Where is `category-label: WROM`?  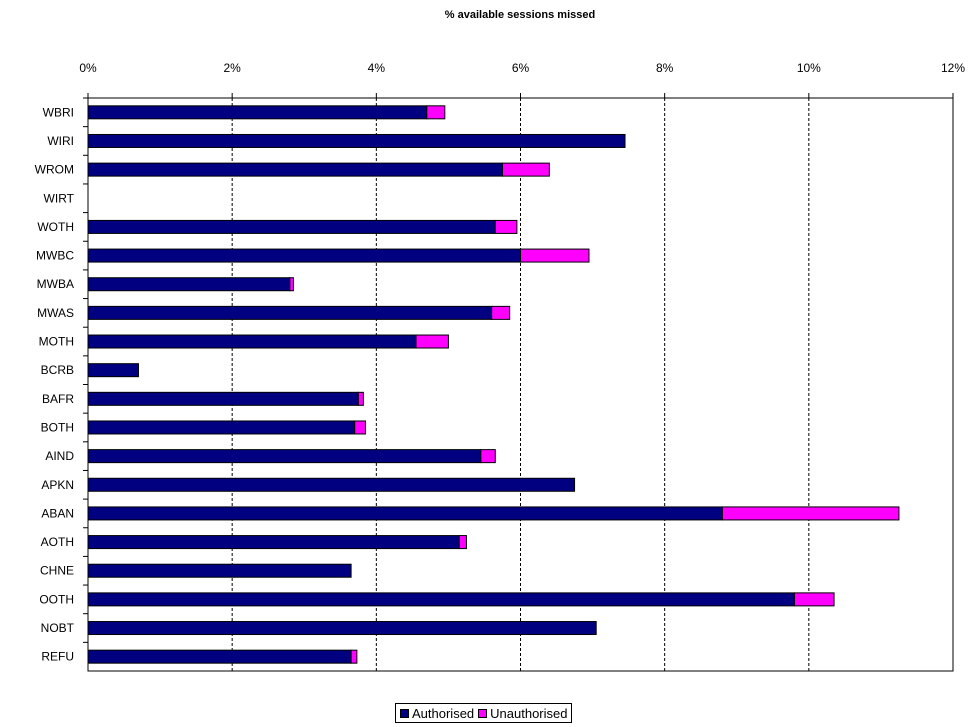
category-label: WROM is located at coordinates (54, 170).